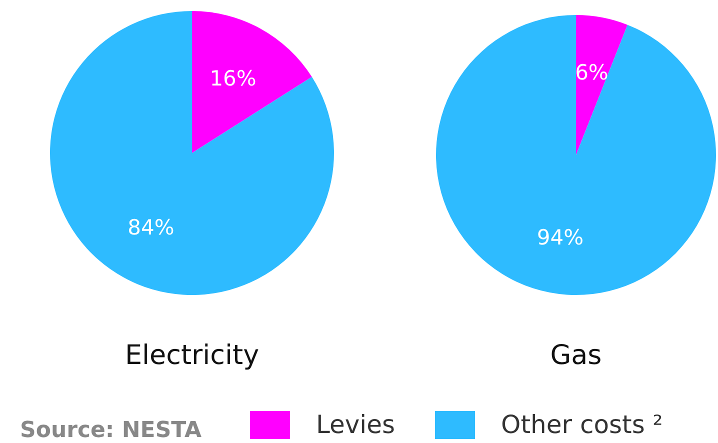 The image size is (718, 443). Describe the element at coordinates (111, 430) in the screenshot. I see `source-note: Source: NESTA` at that location.